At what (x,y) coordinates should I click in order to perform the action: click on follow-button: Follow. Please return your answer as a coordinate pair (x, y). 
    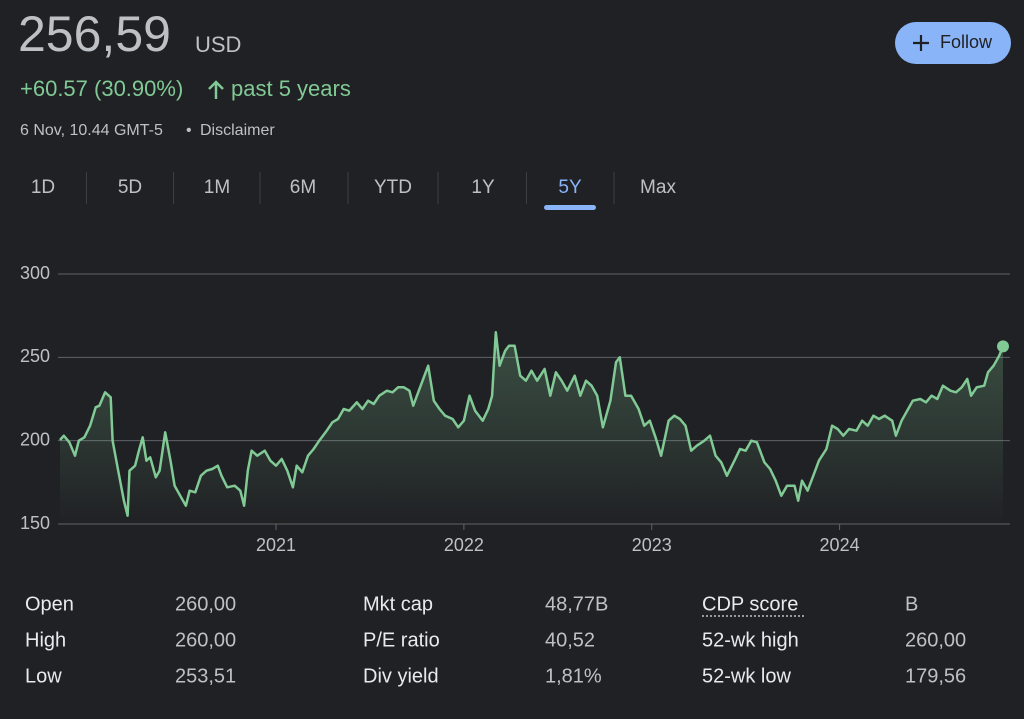
    Looking at the image, I should click on (953, 43).